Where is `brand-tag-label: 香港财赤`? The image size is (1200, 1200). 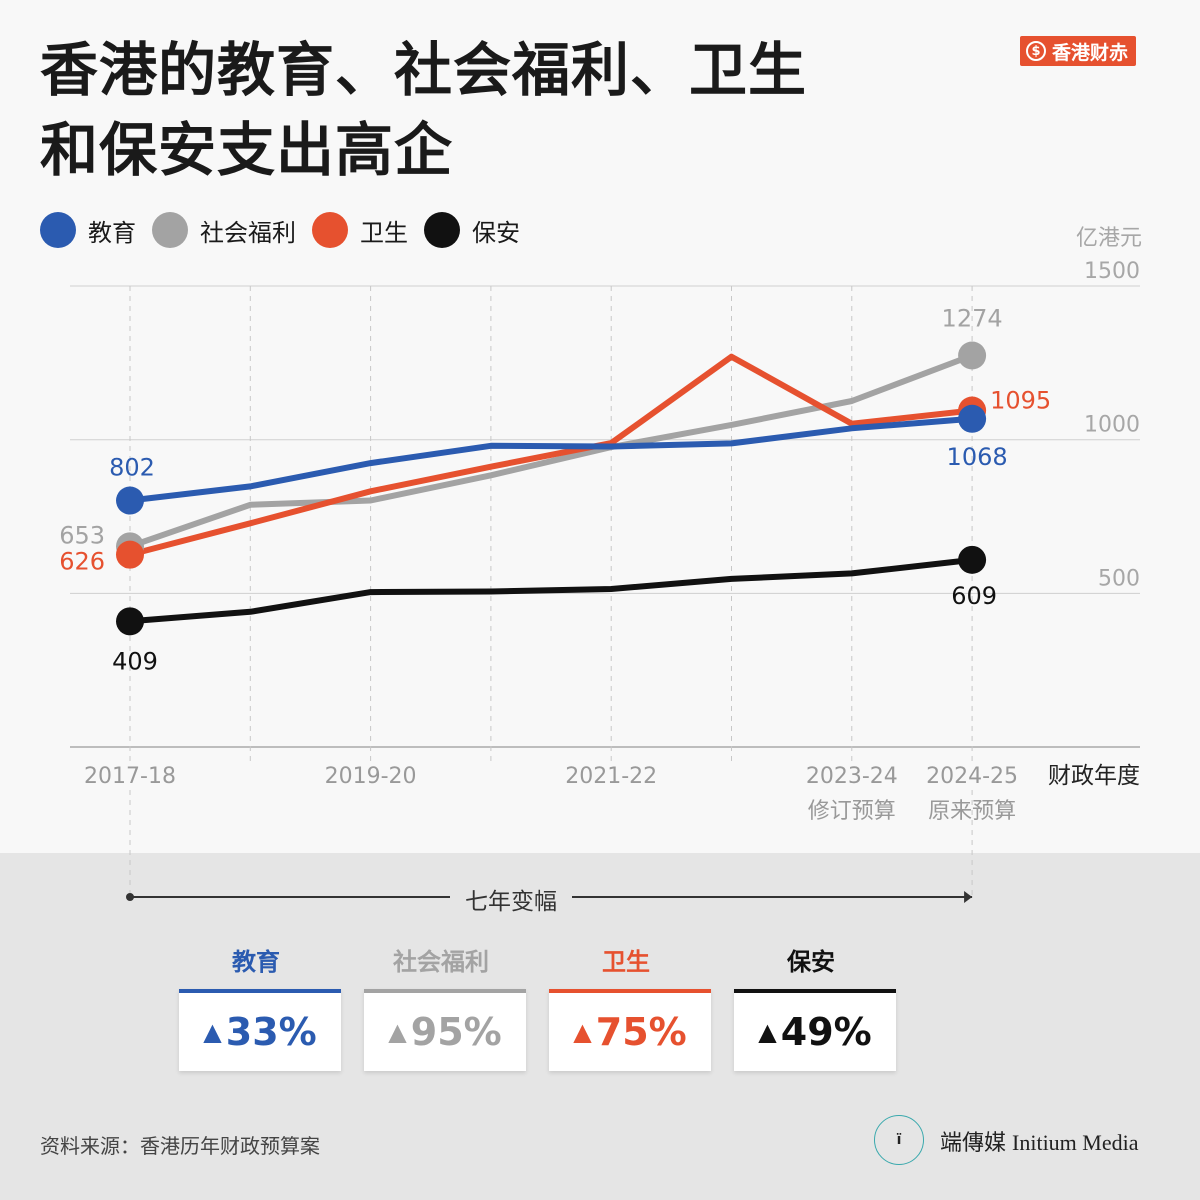 brand-tag-label: 香港财赤 is located at coordinates (1090, 52).